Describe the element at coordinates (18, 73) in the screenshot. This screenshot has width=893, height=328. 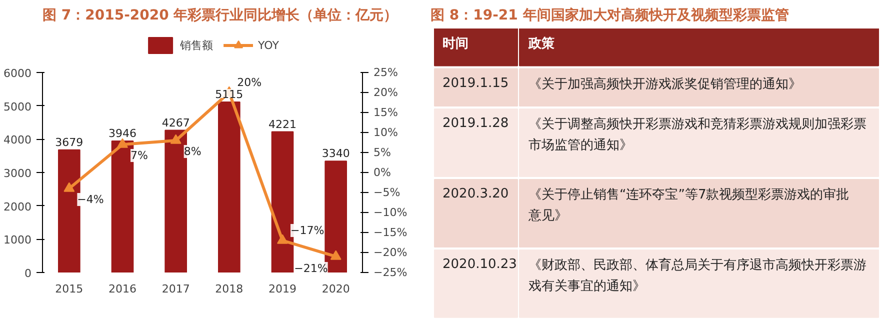
I see `y-tick-label: 6000` at that location.